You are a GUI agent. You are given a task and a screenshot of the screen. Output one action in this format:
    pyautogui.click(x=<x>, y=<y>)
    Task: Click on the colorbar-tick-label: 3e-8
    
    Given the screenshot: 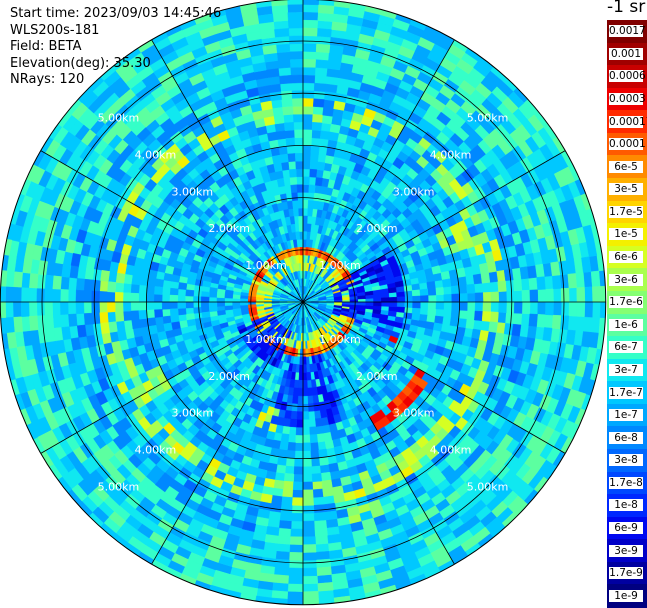 What is the action you would take?
    pyautogui.click(x=626, y=460)
    